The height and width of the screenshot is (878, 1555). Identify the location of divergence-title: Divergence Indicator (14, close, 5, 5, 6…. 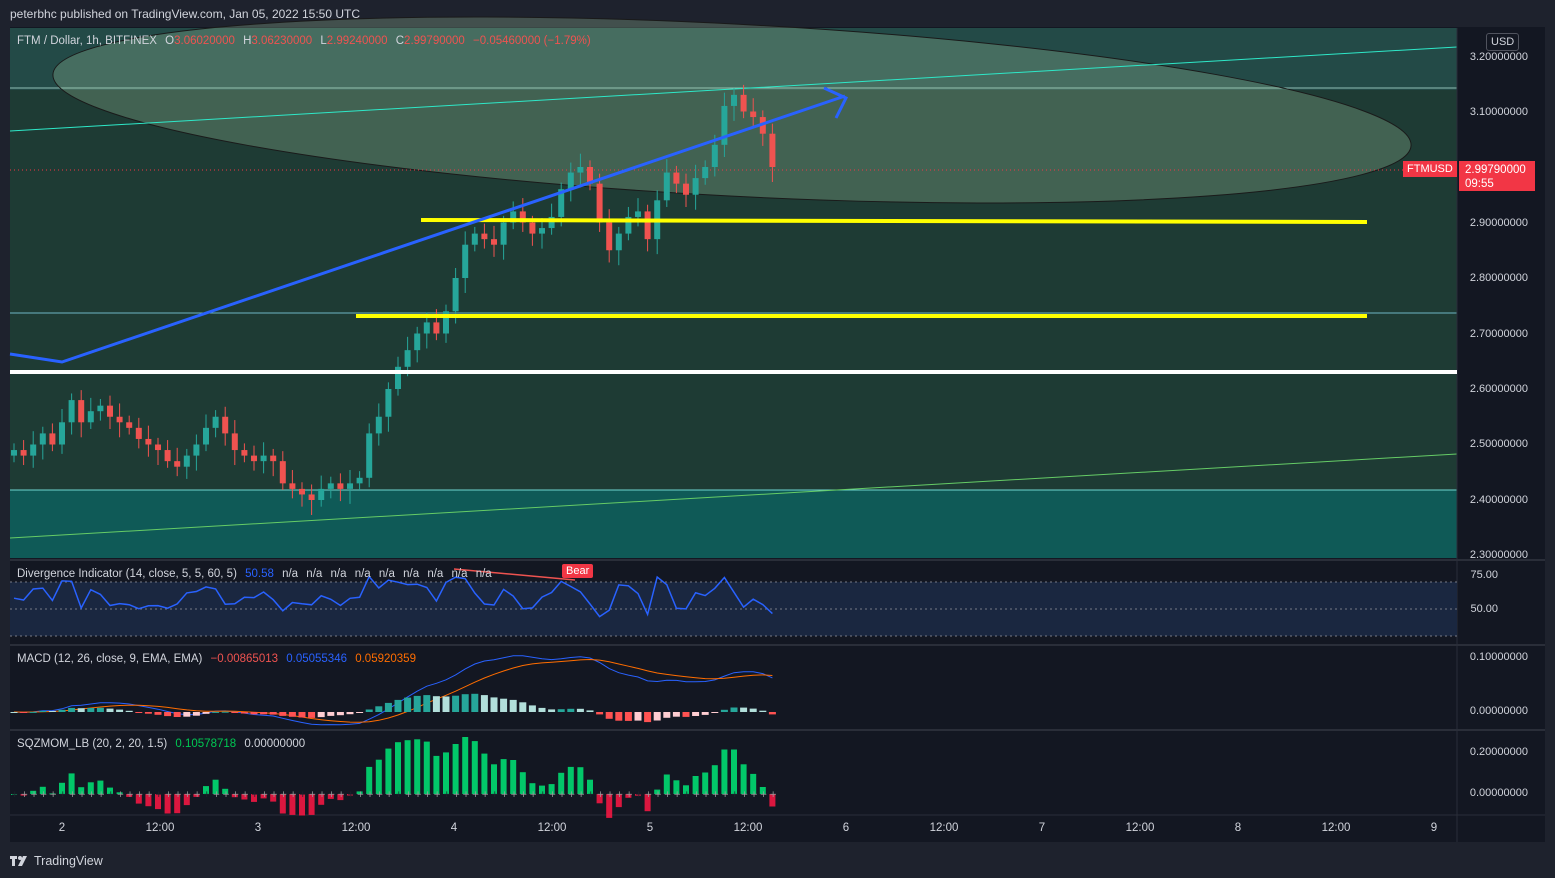
(127, 574).